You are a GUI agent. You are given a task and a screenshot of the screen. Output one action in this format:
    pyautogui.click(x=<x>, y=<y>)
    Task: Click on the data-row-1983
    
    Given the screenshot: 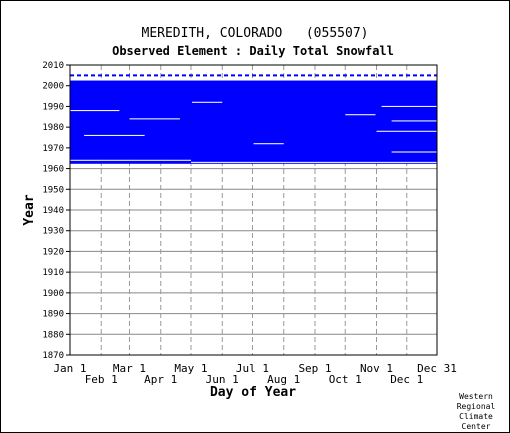 What is the action you would take?
    pyautogui.click(x=253, y=121)
    